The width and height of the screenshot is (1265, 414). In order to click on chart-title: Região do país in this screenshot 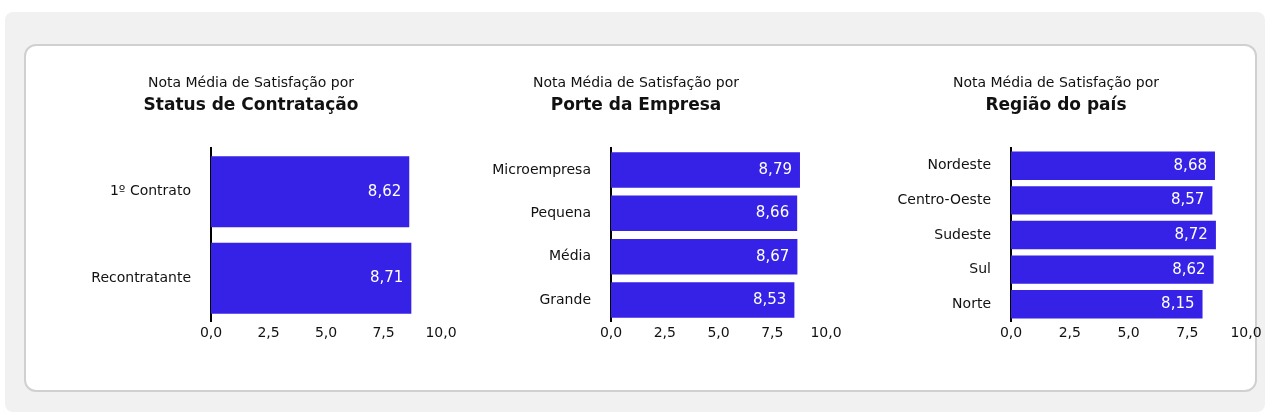, I will do `click(1056, 105)`.